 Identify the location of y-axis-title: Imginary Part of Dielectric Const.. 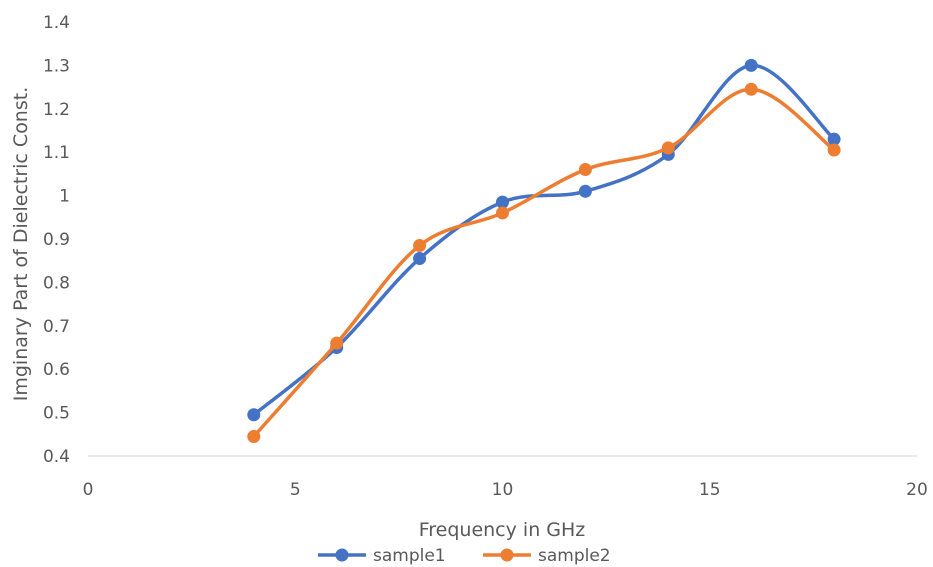
(21, 244).